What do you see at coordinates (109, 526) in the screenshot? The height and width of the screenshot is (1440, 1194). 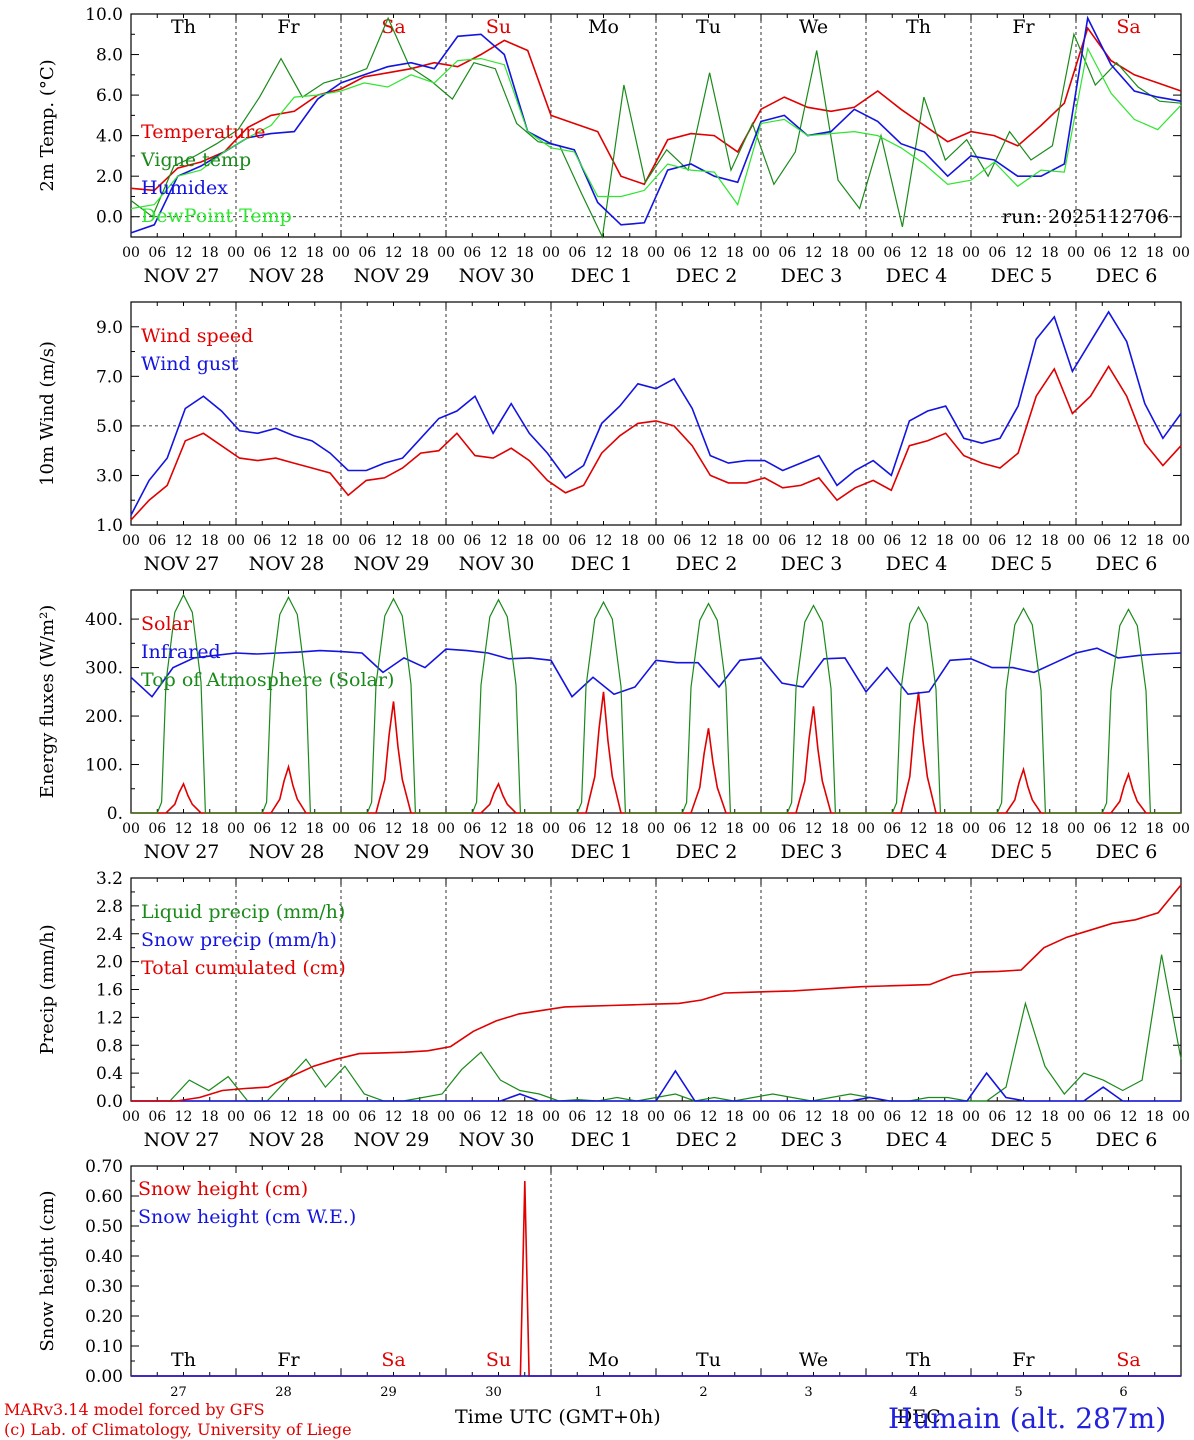 I see `y-tick-label: 1.0` at bounding box center [109, 526].